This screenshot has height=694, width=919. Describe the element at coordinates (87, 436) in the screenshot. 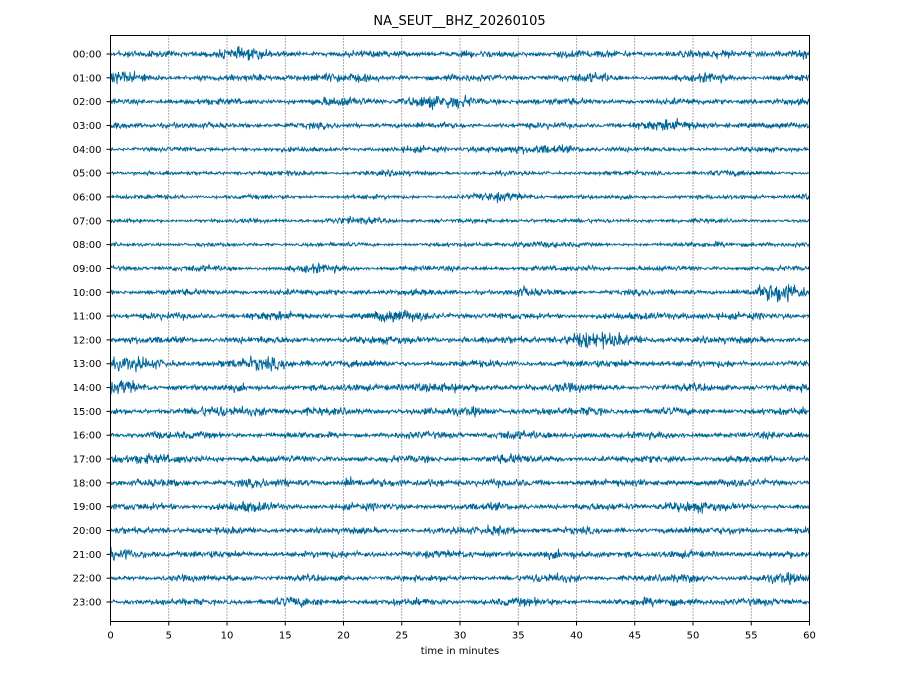

I see `y-tick-label: 16:00` at that location.